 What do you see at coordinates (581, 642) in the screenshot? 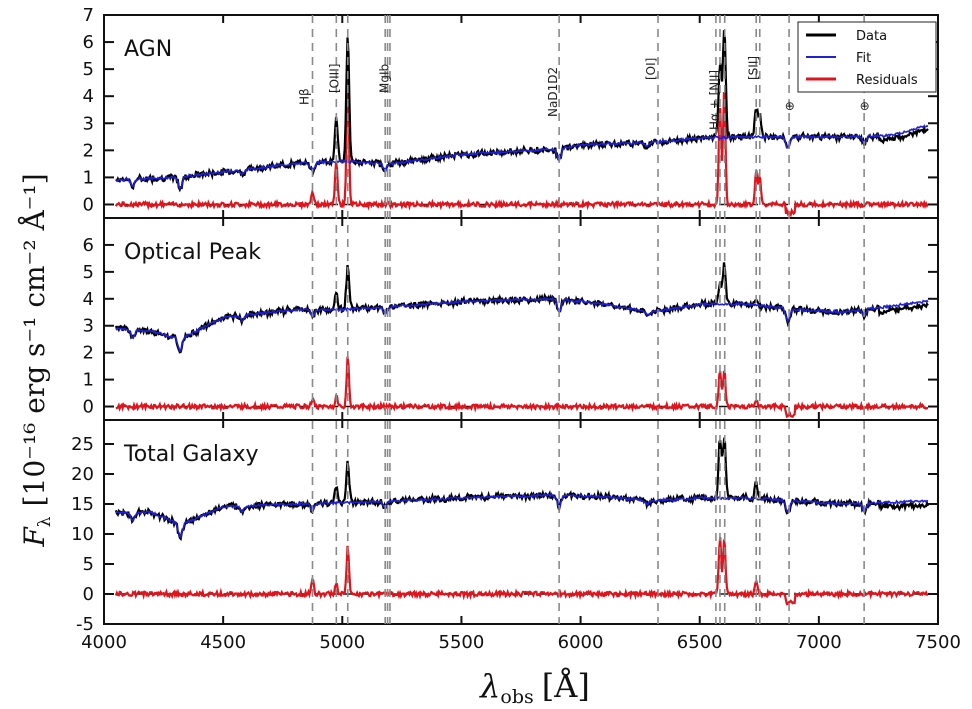
I see `x-tick-label-4: 6000` at bounding box center [581, 642].